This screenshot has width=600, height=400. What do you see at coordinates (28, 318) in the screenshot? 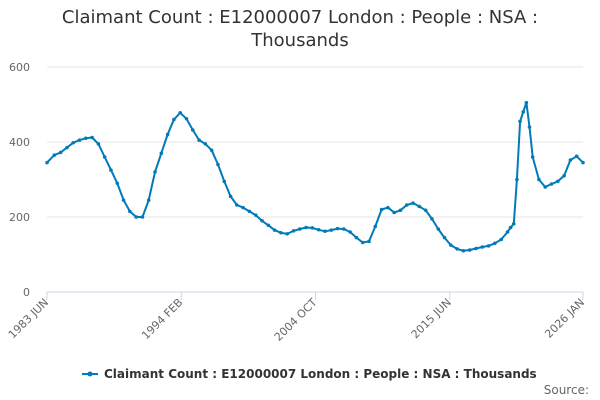
I see `x-tick-label: 1983 JUN` at bounding box center [28, 318].